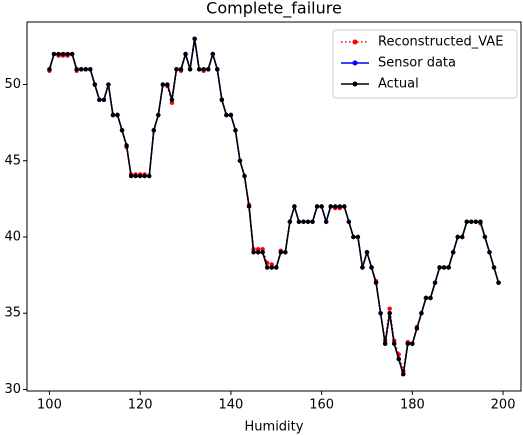  What do you see at coordinates (398, 84) in the screenshot?
I see `legend-label: Actual` at bounding box center [398, 84].